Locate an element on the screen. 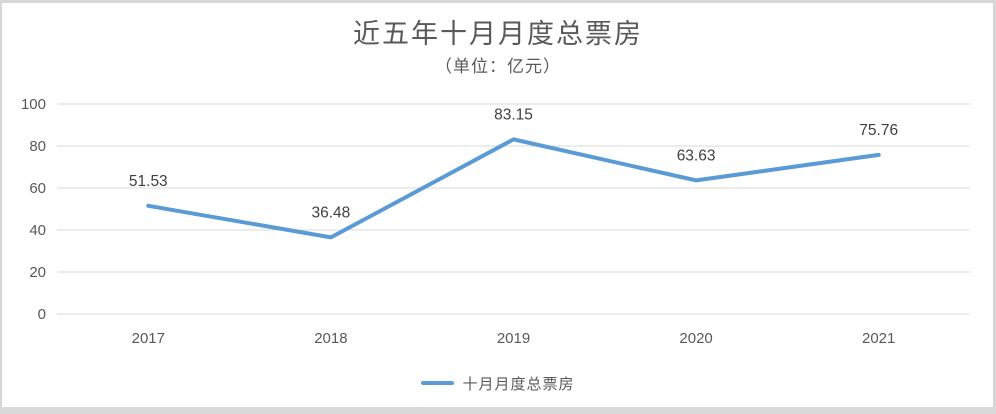  frame-edge-right is located at coordinates (994, 207).